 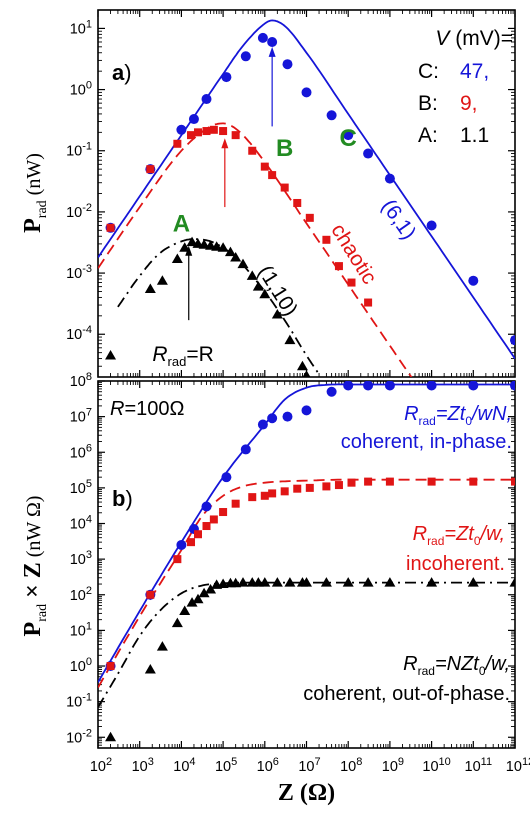 I want to click on xtick-label: 10², so click(x=101, y=765).